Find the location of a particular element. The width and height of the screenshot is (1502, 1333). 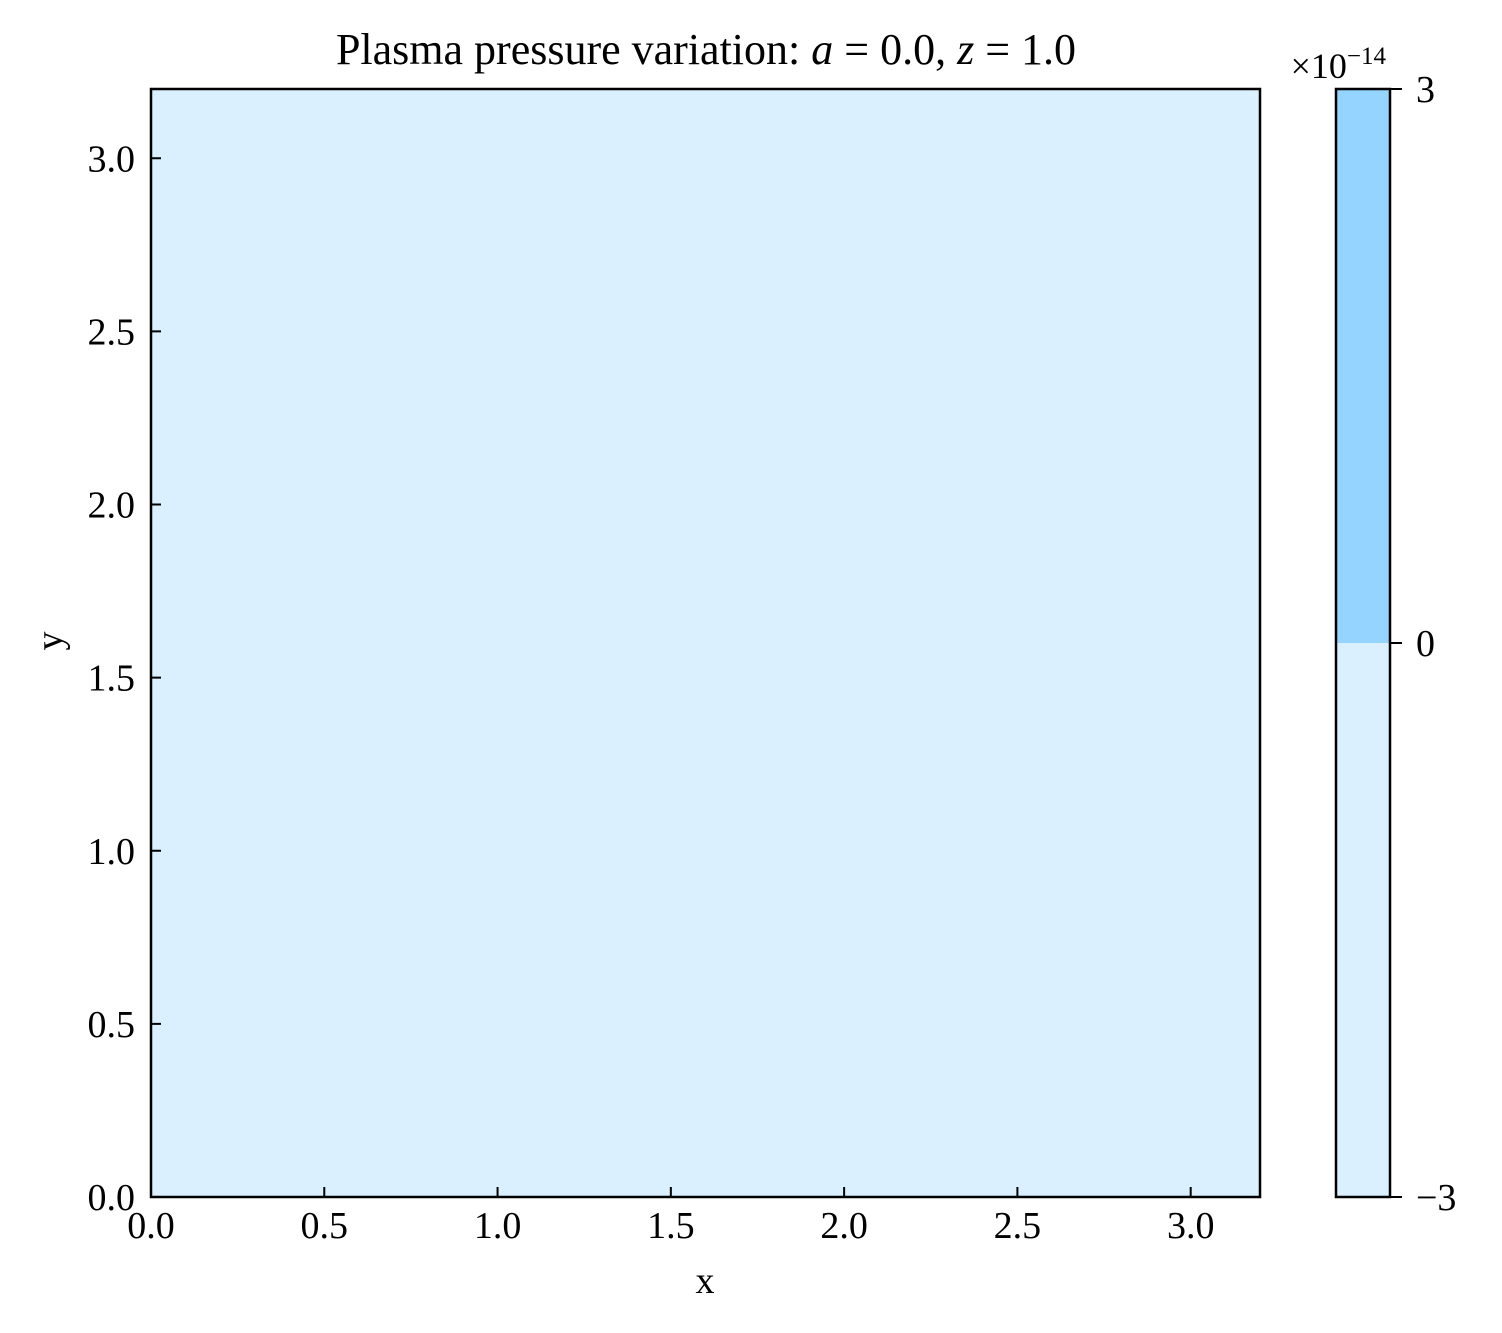

colorbar-frame is located at coordinates (1363, 643).